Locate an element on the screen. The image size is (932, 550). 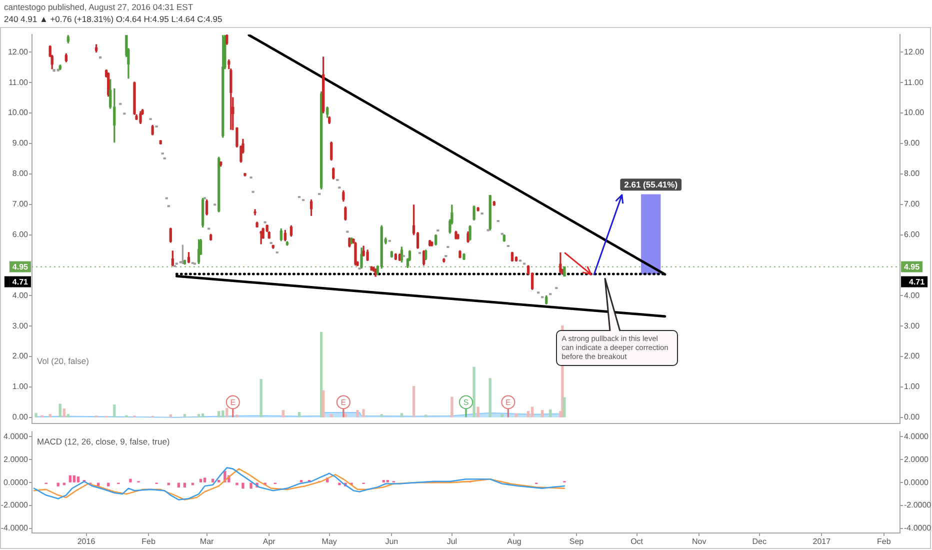
x-tick-label: Jun is located at coordinates (391, 541).